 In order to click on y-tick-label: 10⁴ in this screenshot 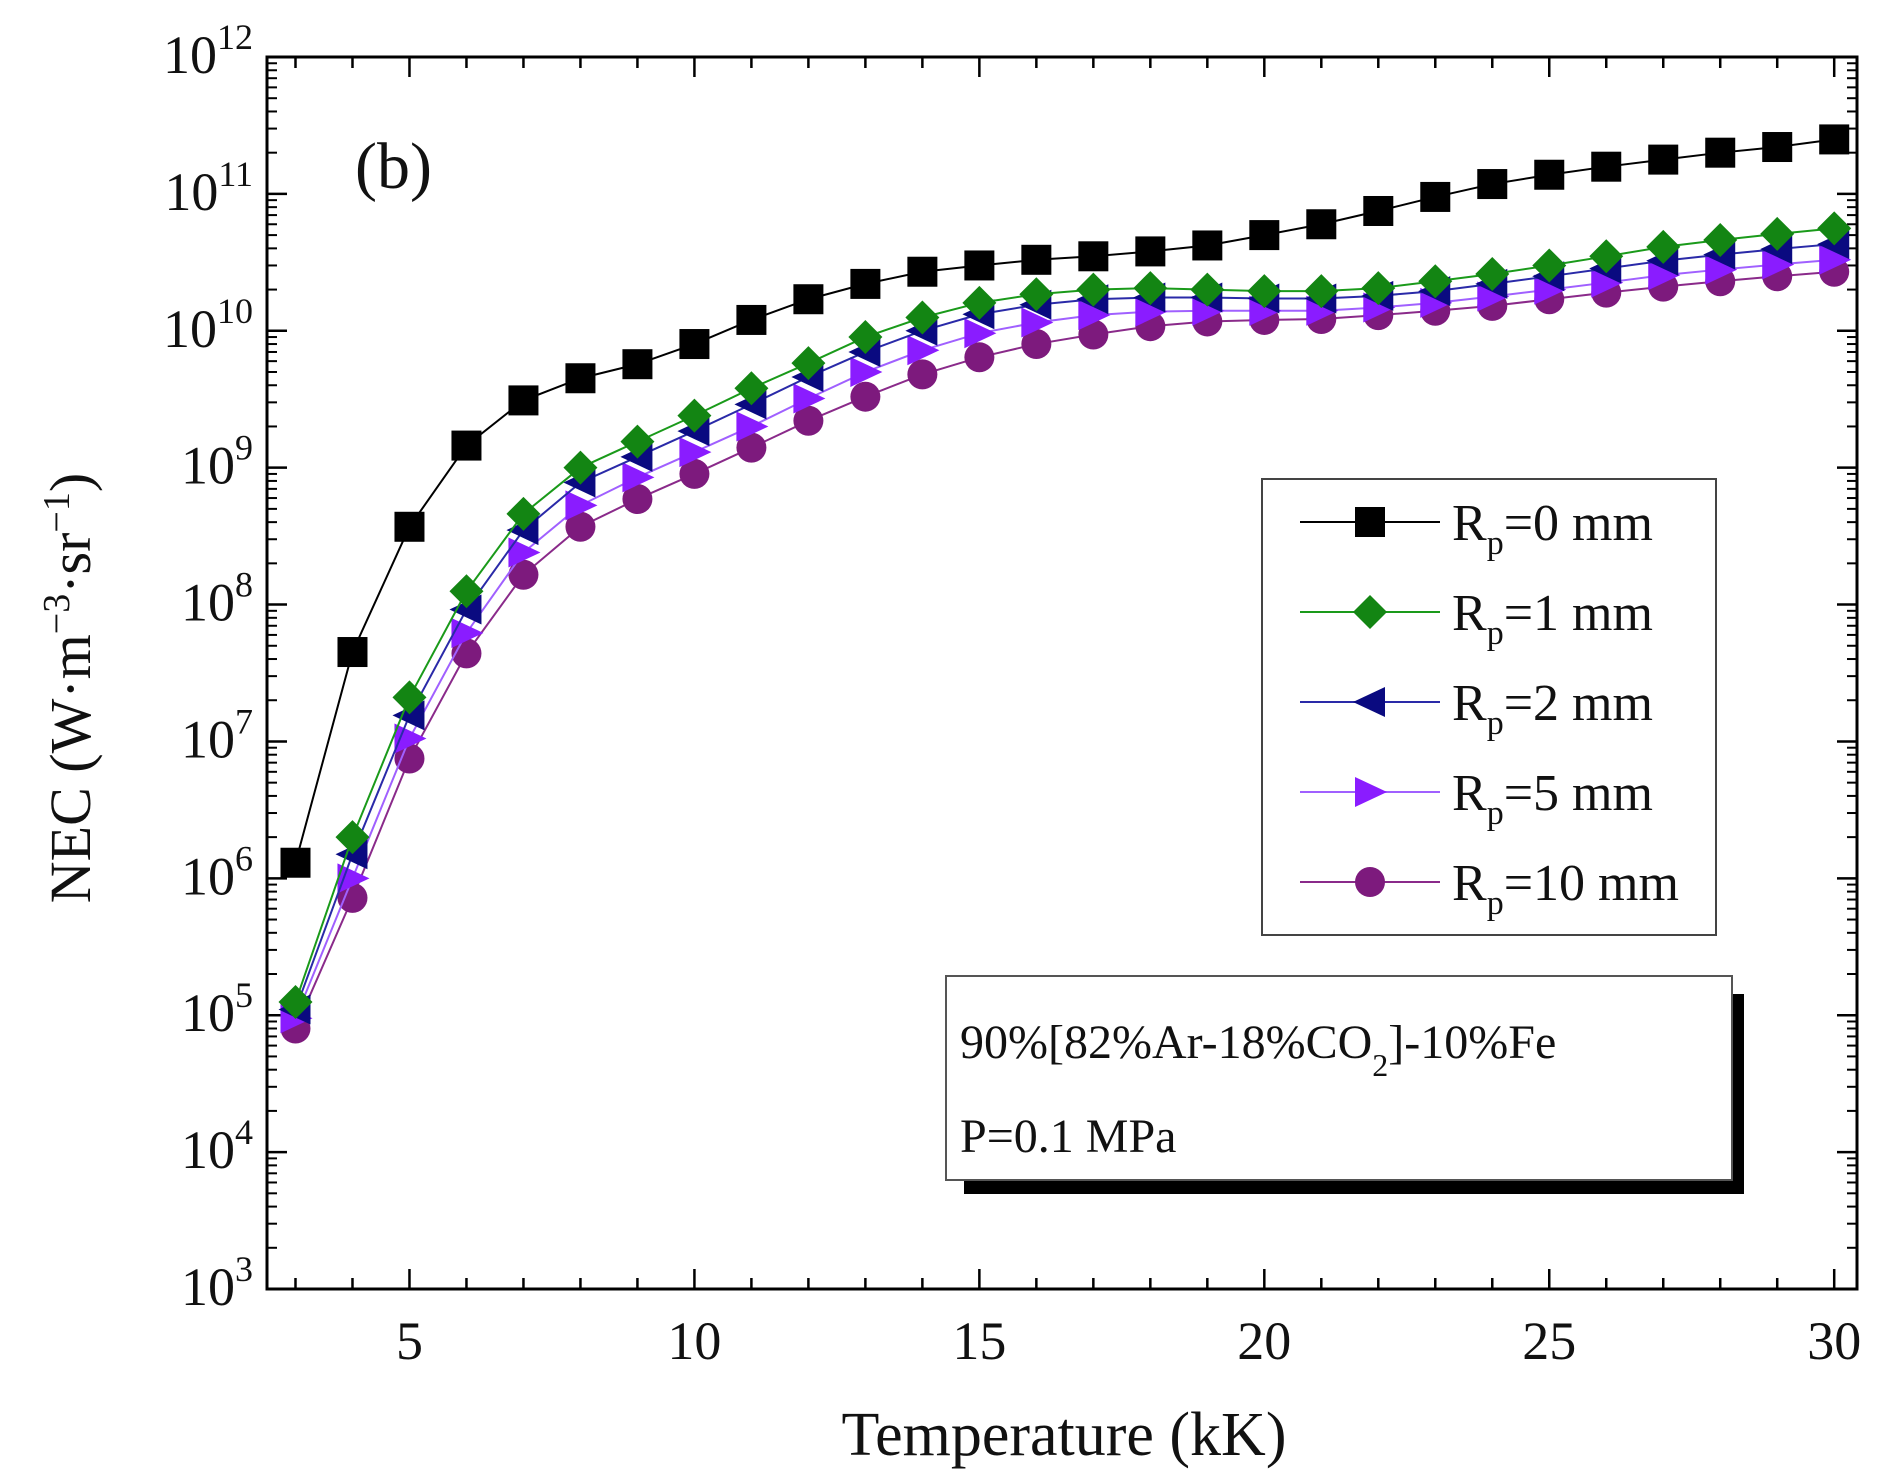, I will do `click(217, 1146)`.